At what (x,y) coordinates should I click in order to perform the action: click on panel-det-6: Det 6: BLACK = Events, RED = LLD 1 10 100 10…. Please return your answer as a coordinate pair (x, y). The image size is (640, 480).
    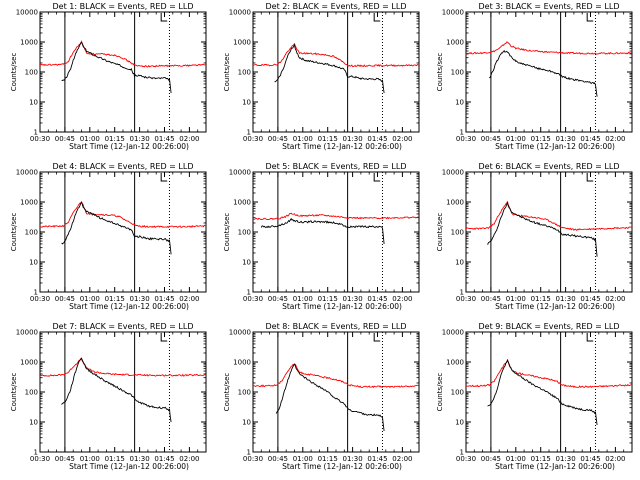
    Looking at the image, I should click on (534, 236).